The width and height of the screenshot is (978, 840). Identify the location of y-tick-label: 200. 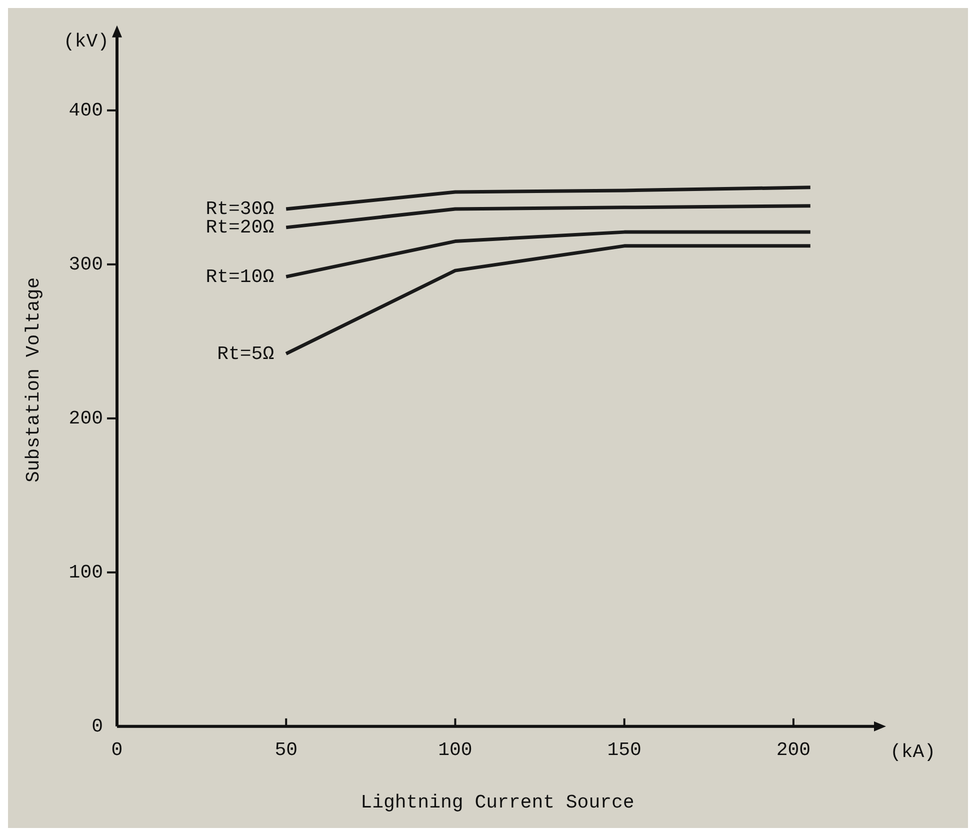
(86, 418).